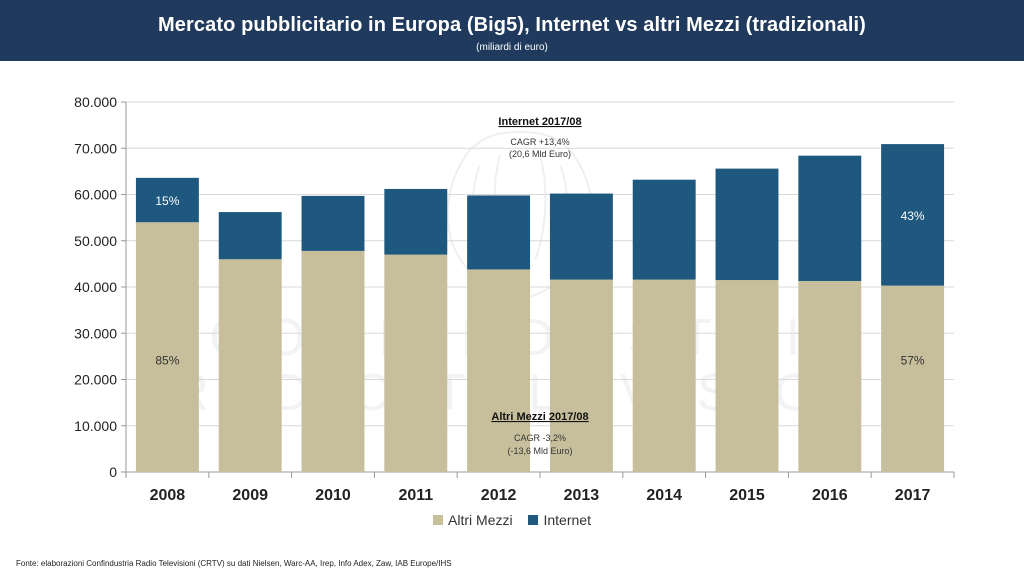 The height and width of the screenshot is (576, 1024). Describe the element at coordinates (540, 154) in the screenshot. I see `internet-annotation-value: (20,6 Mld Euro)` at that location.